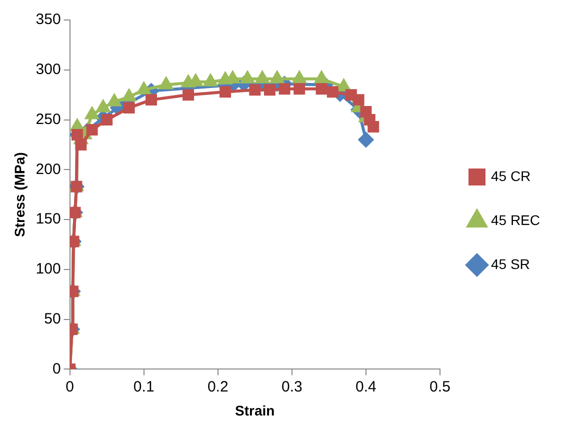 The width and height of the screenshot is (568, 432). Describe the element at coordinates (143, 387) in the screenshot. I see `x-tick-label: 0.1` at that location.